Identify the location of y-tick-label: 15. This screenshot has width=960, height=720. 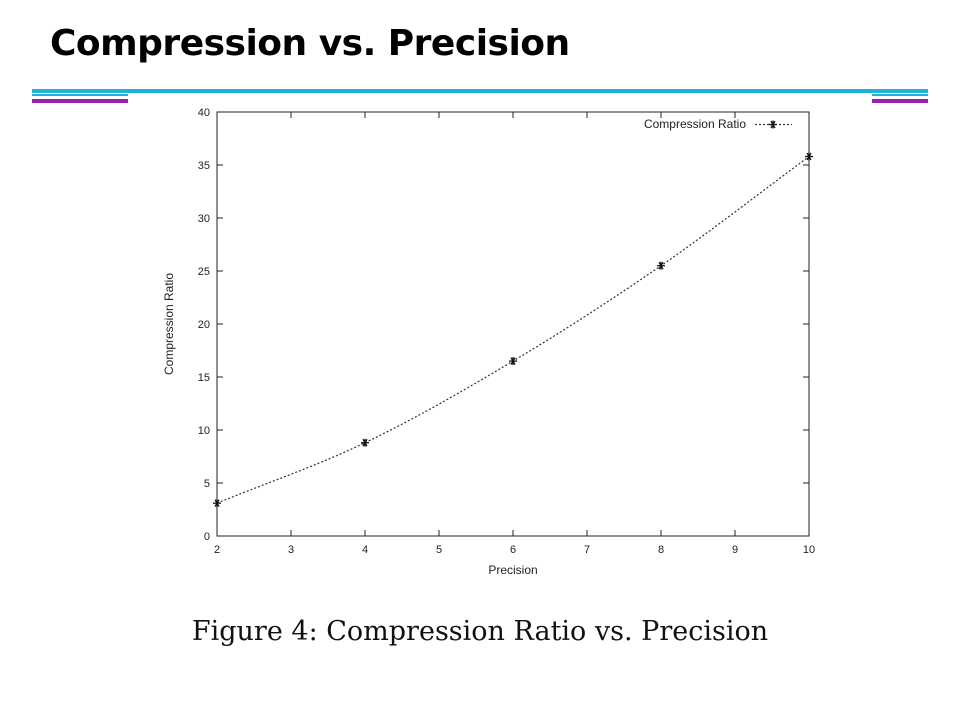
(204, 378).